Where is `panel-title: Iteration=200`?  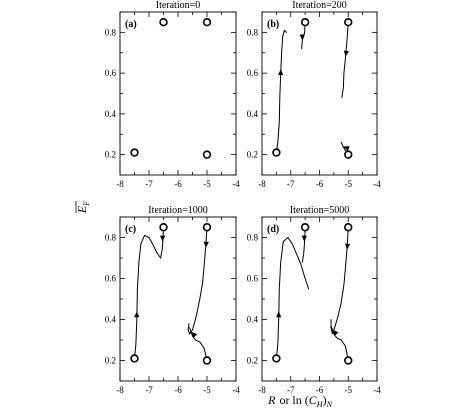
panel-title: Iteration=200 is located at coordinates (319, 5).